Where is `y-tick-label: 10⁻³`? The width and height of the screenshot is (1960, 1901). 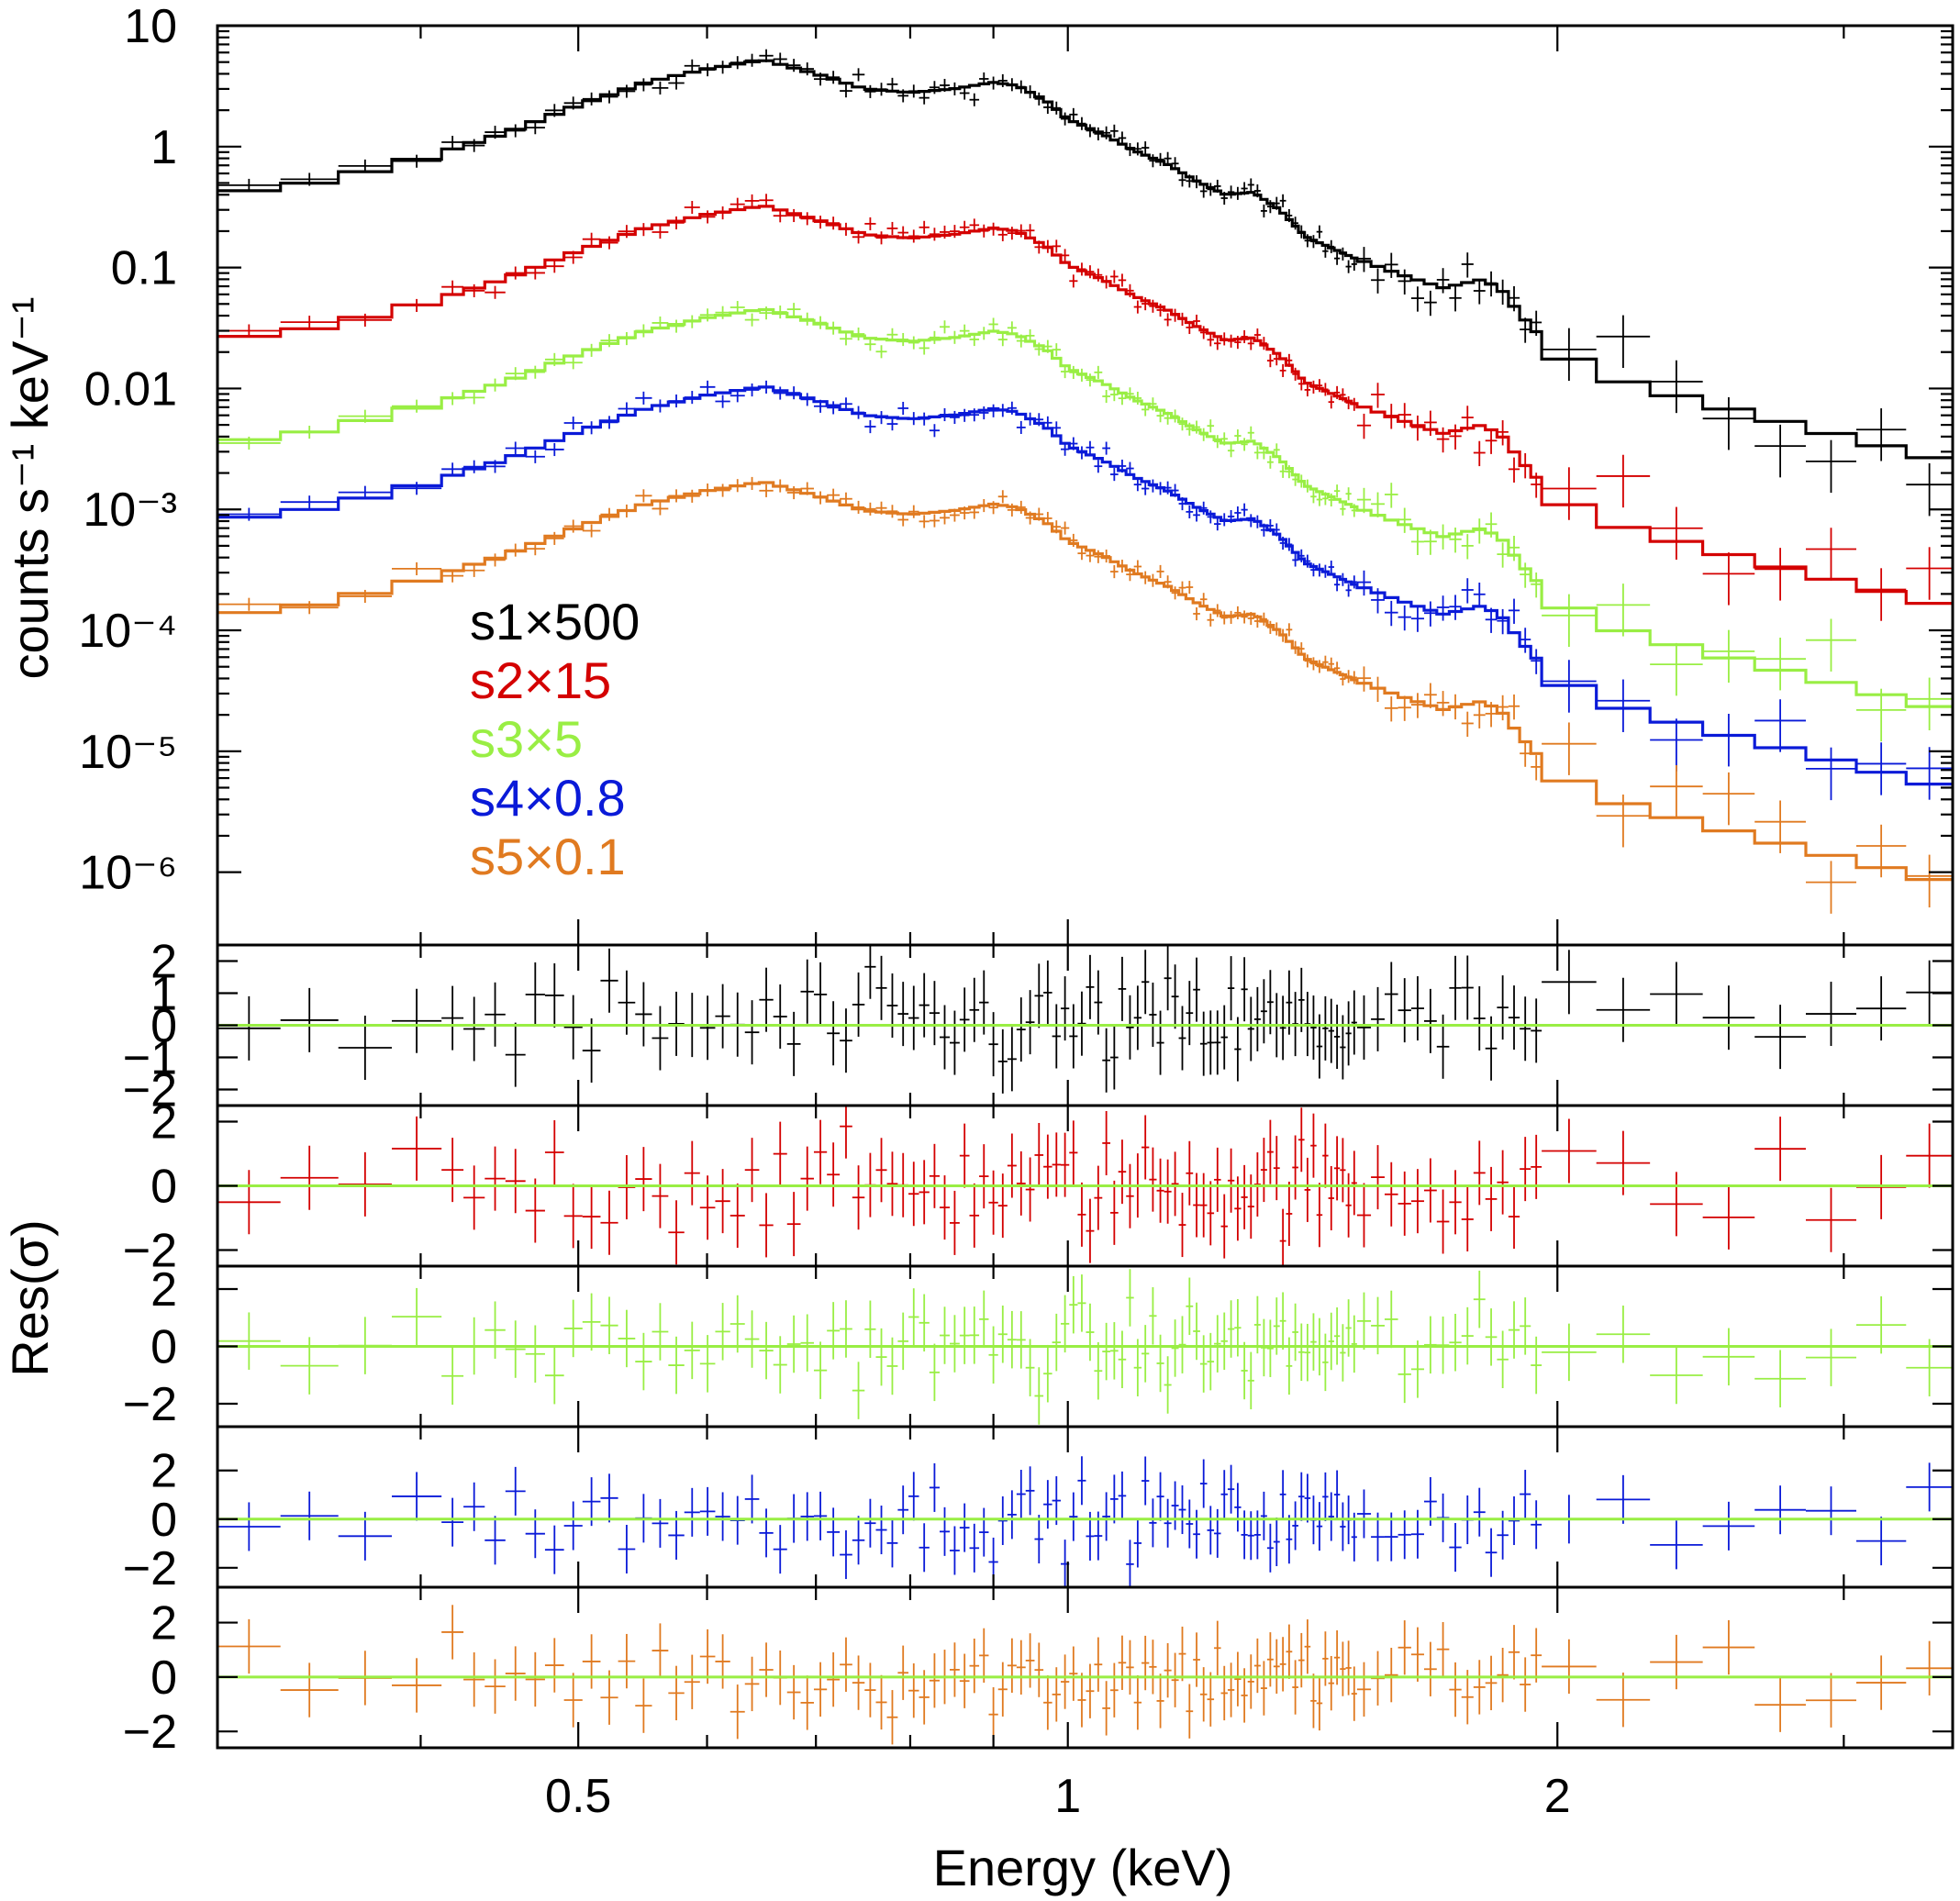
y-tick-label: 10⁻³ is located at coordinates (130, 510).